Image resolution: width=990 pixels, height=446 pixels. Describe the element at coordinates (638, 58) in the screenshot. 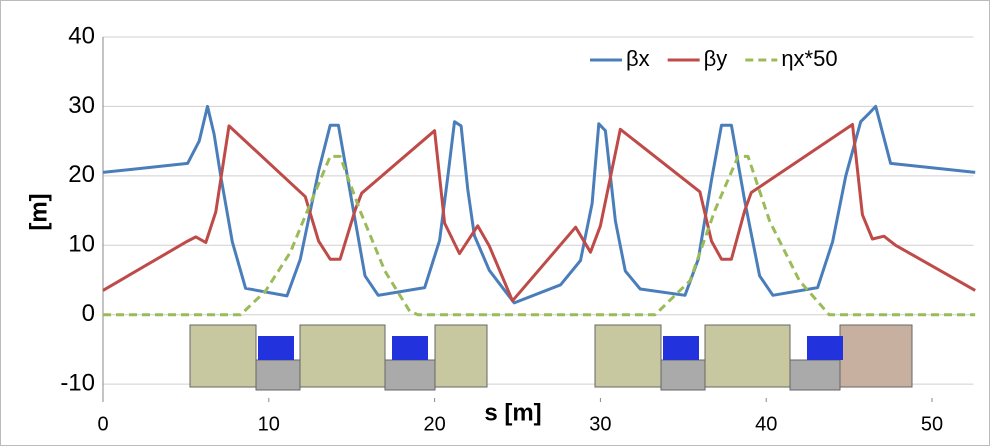

I see `legend-label: βx` at that location.